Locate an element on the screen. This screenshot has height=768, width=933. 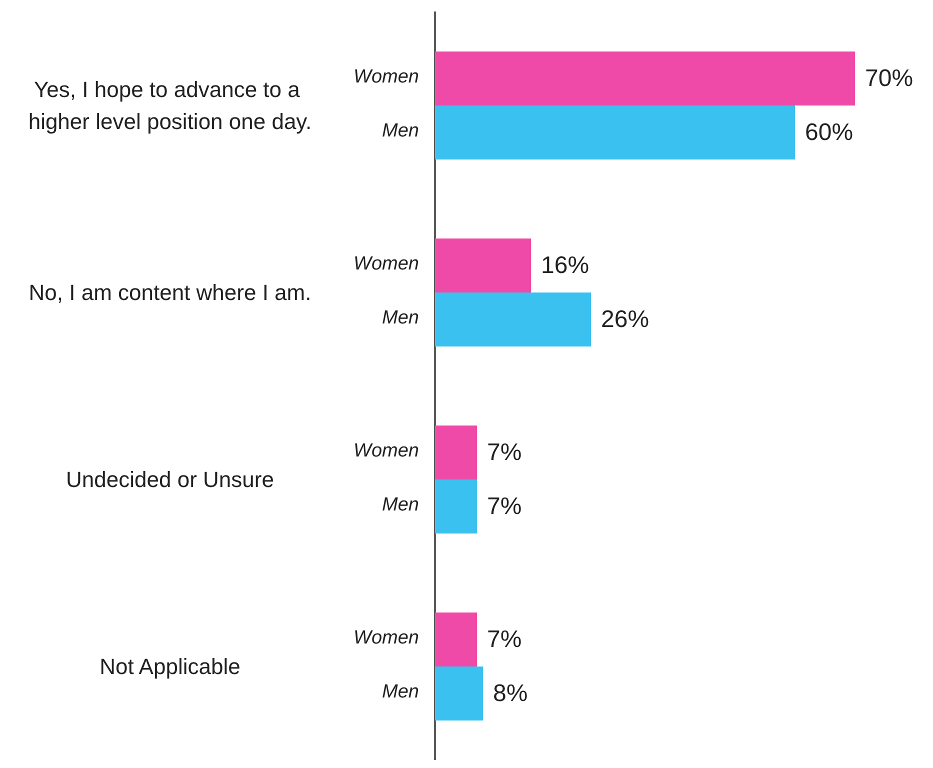
series-label: Women is located at coordinates (386, 77).